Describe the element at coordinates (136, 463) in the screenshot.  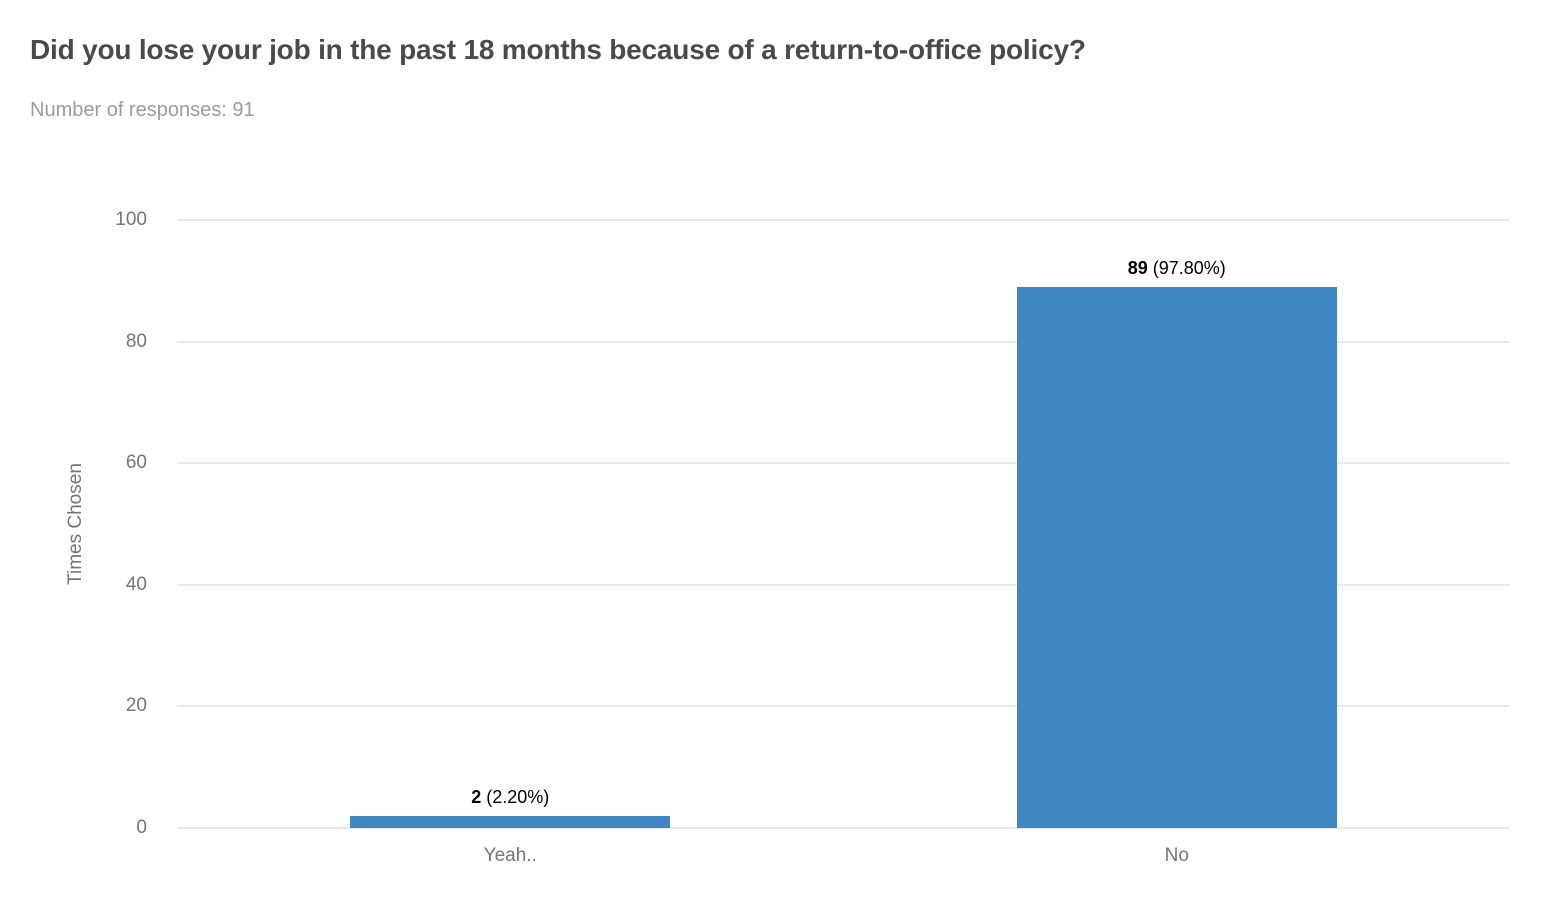
I see `y-tick-label-60: 60` at that location.